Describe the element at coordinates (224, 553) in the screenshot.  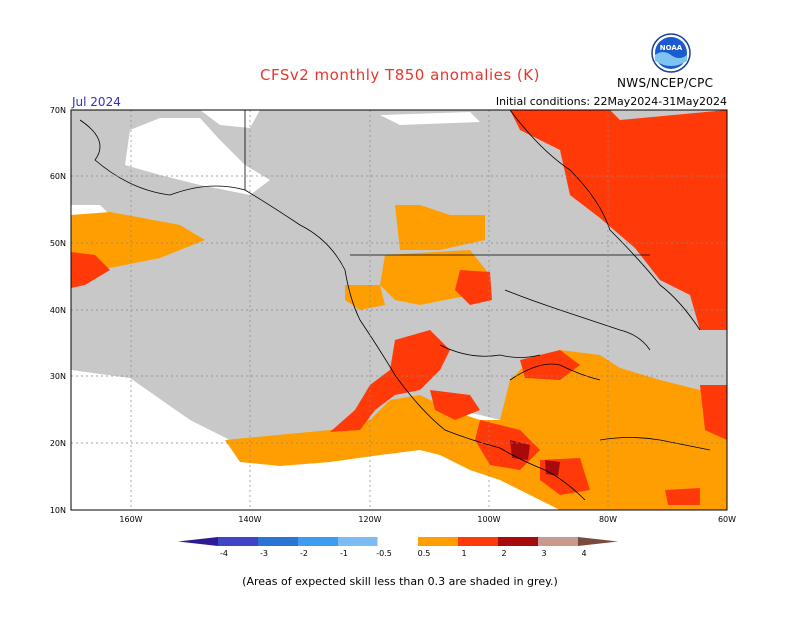
I see `legend-label: -4` at that location.